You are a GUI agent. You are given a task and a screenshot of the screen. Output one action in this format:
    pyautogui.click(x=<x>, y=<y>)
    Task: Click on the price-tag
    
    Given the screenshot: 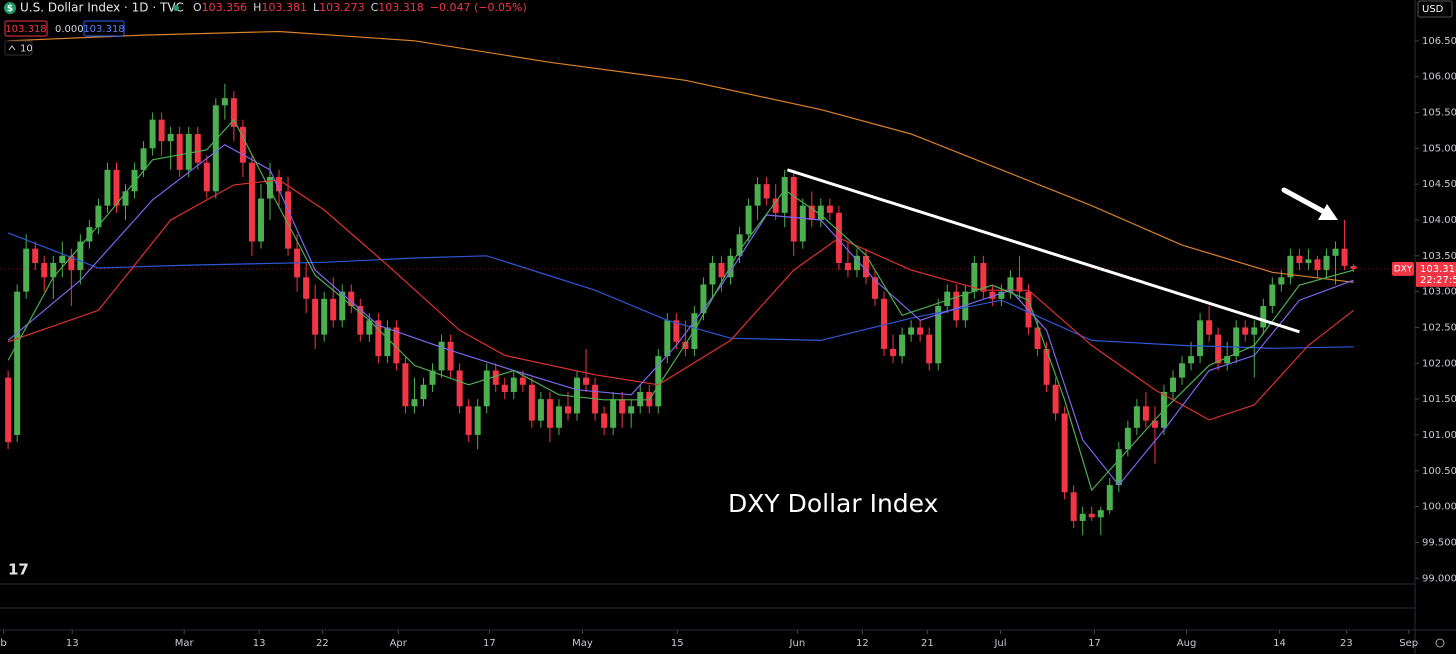 What is the action you would take?
    pyautogui.click(x=1436, y=274)
    